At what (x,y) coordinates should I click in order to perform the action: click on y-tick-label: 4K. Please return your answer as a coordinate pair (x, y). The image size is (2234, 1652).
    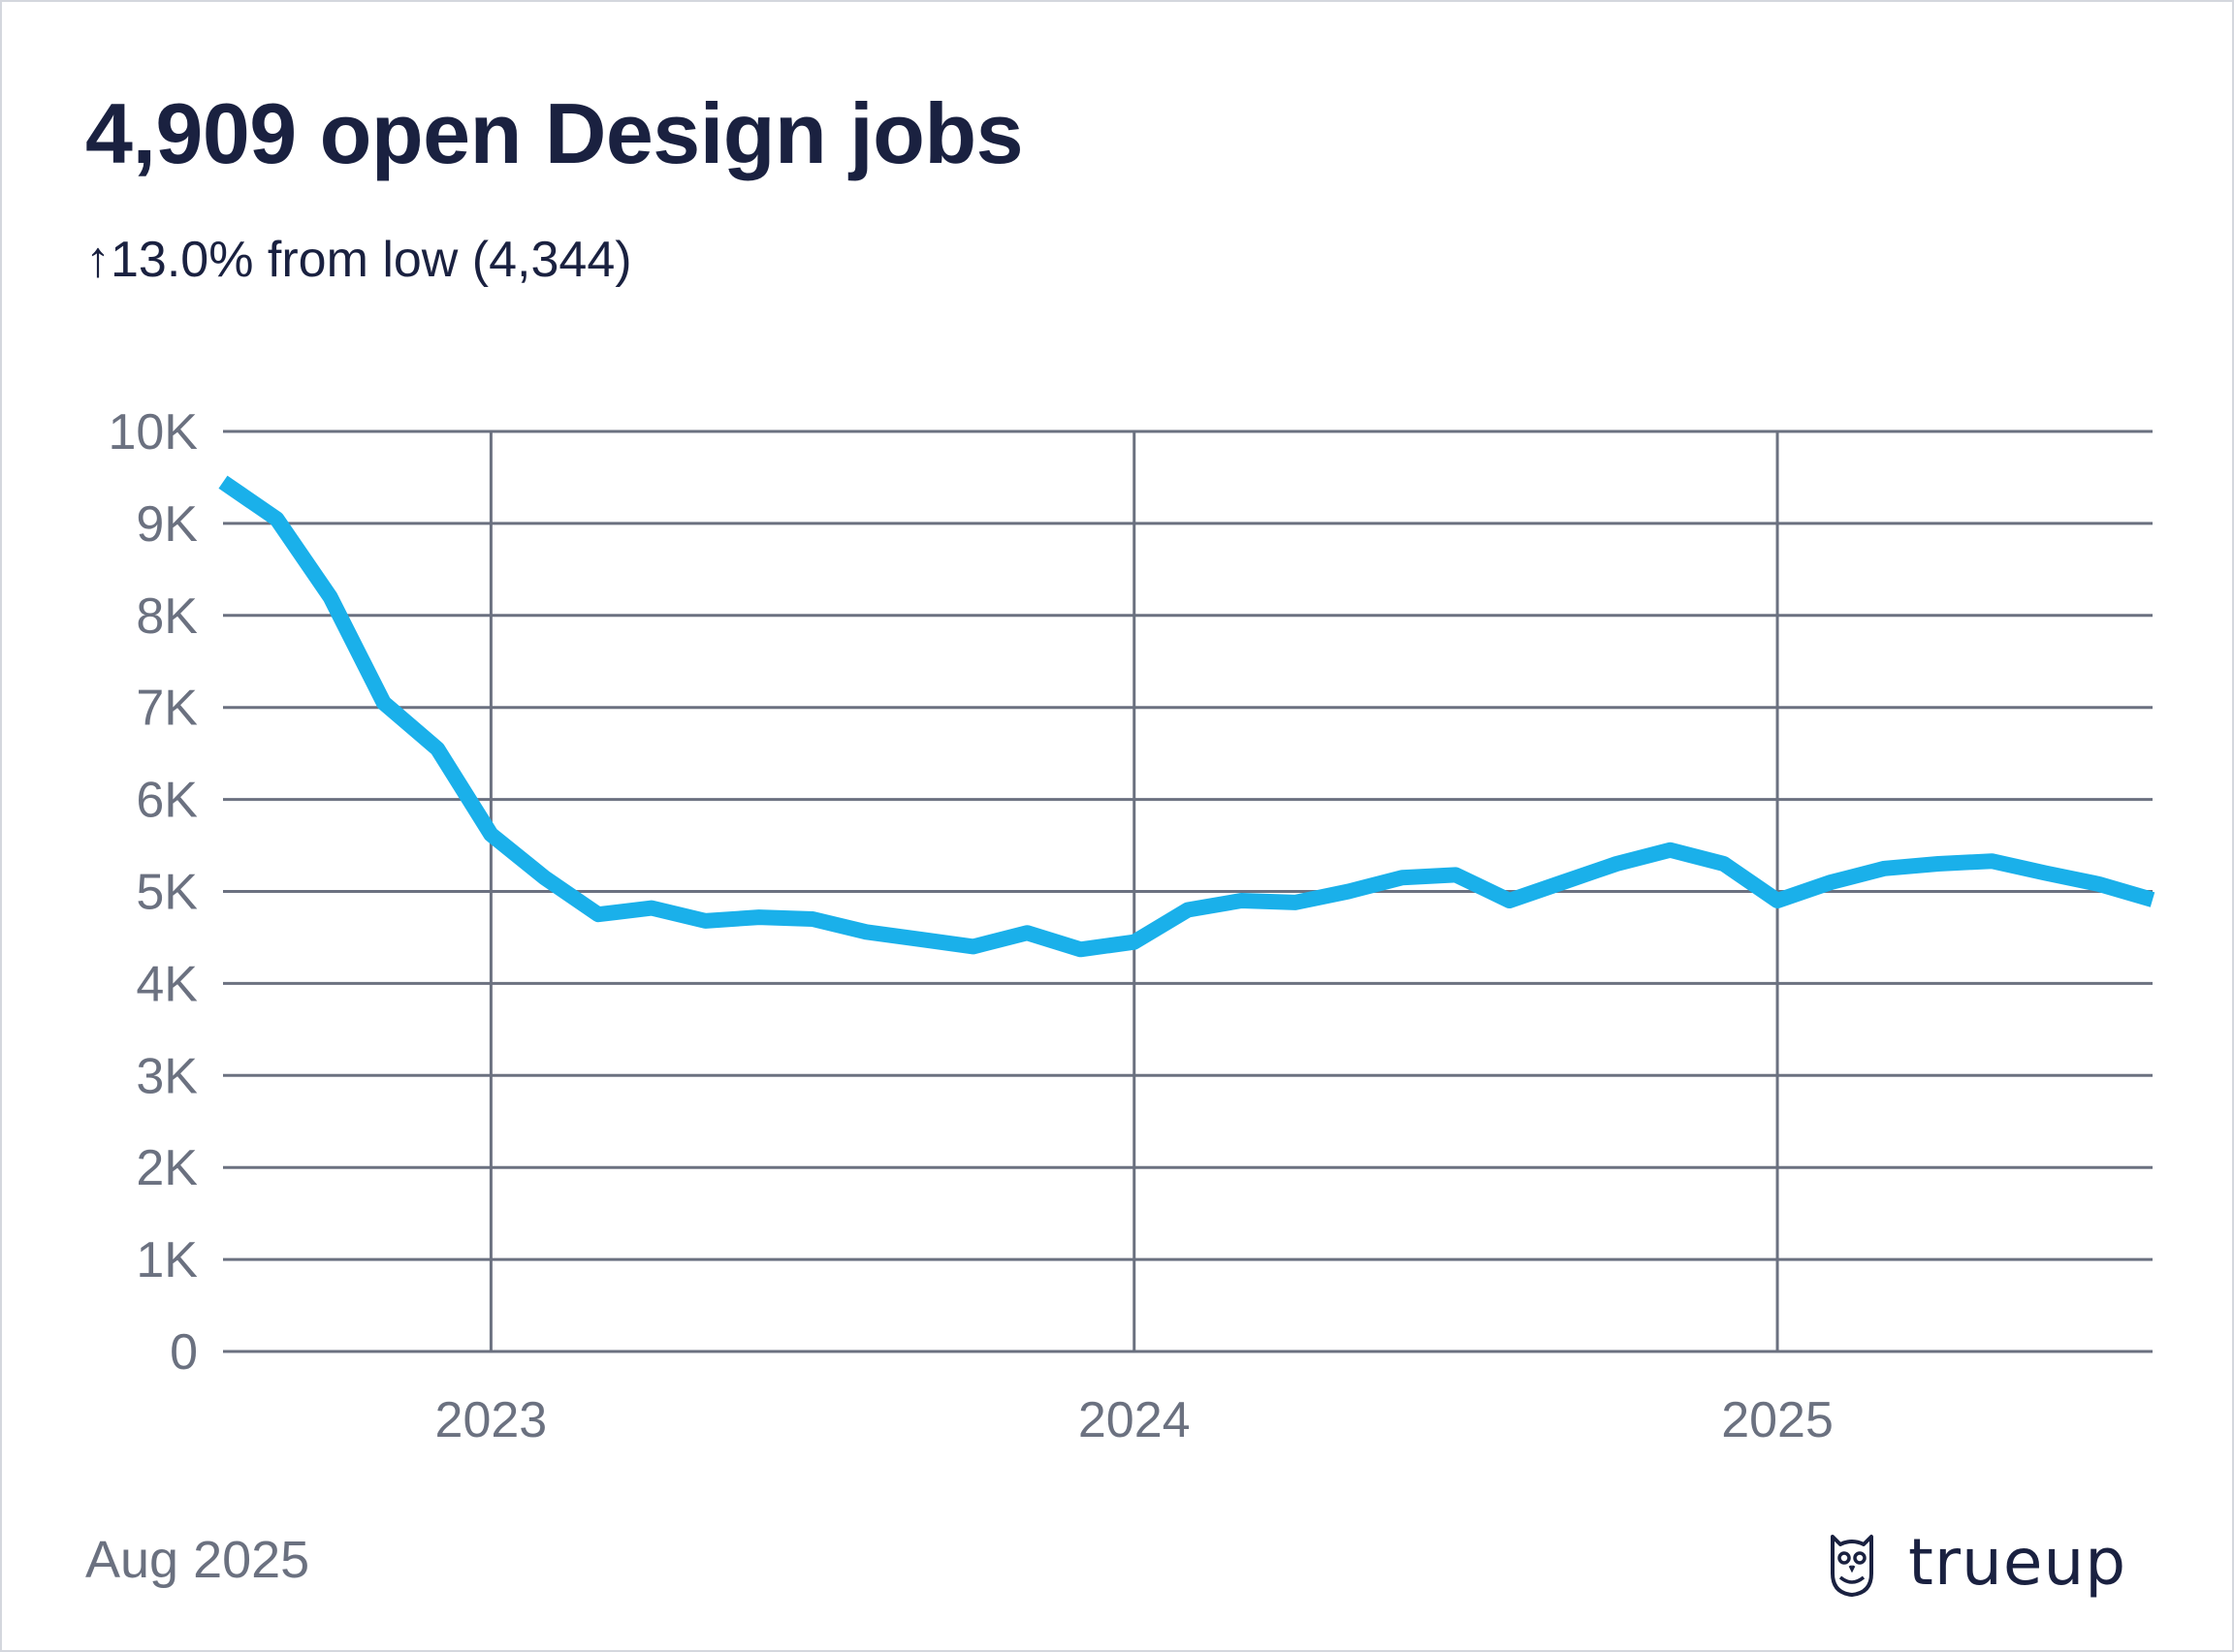
    Looking at the image, I should click on (167, 984).